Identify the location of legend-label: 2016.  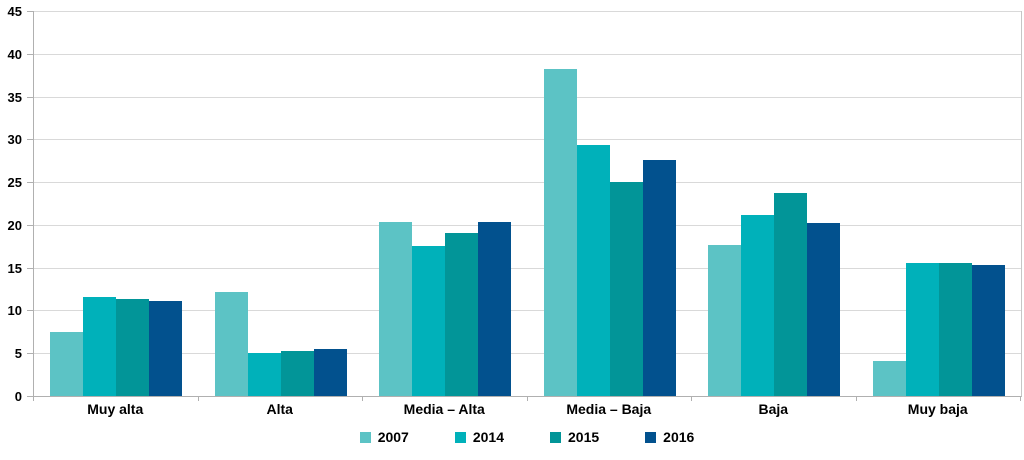
(679, 437).